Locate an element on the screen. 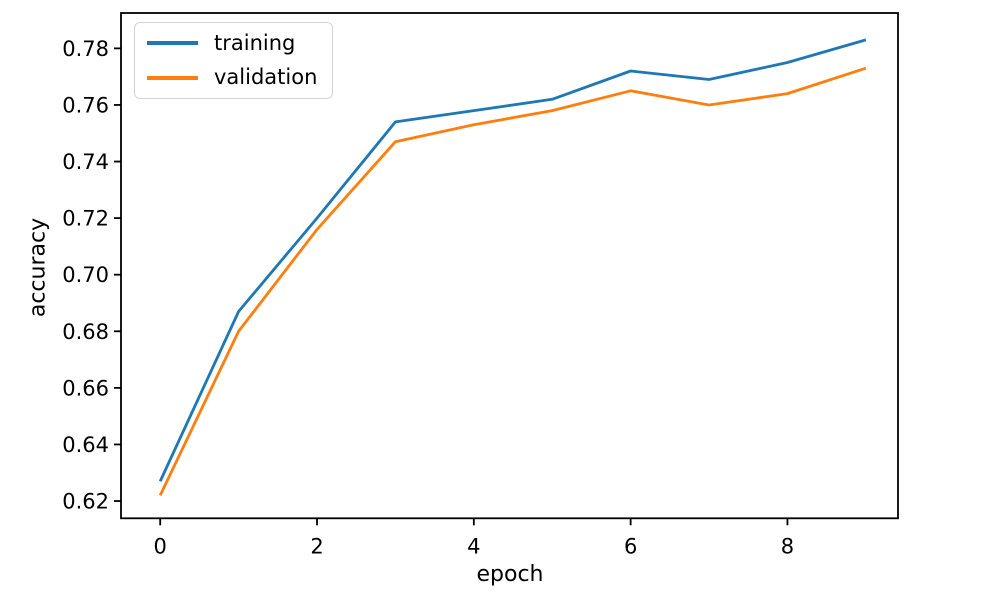  x-tick-label: 0 is located at coordinates (160, 546).